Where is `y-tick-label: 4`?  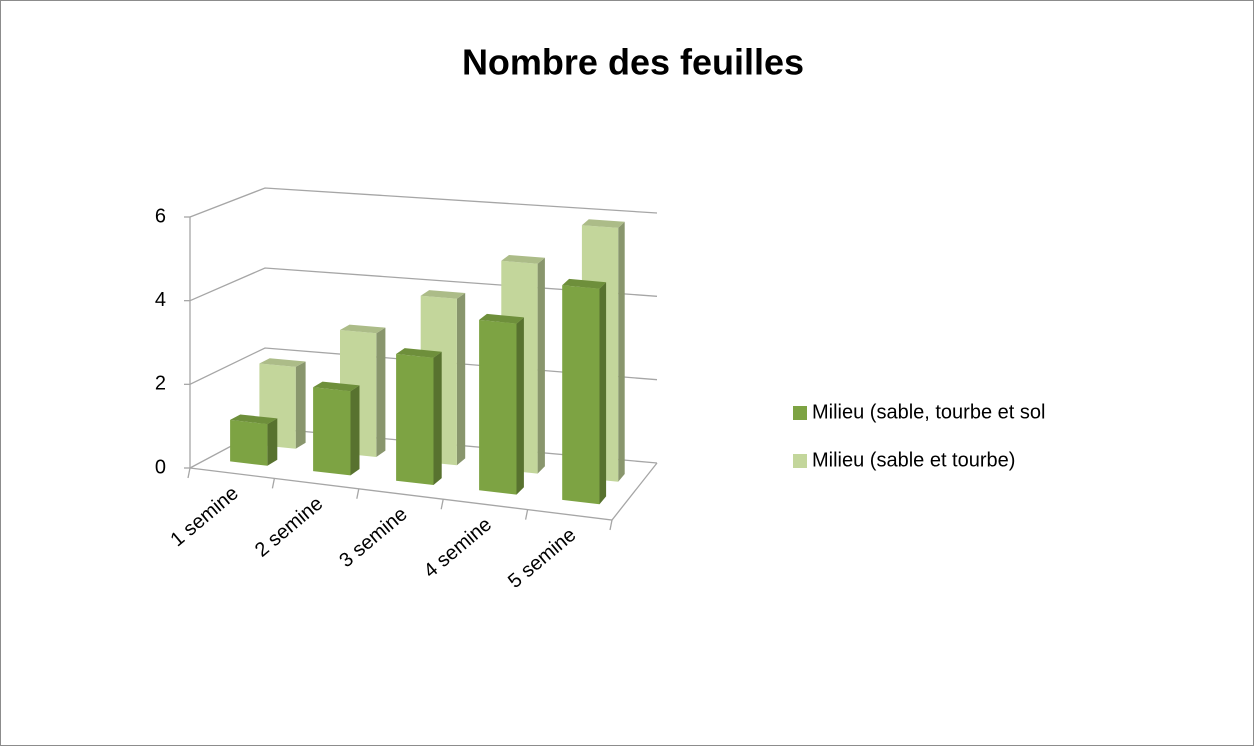
y-tick-label: 4 is located at coordinates (160, 300).